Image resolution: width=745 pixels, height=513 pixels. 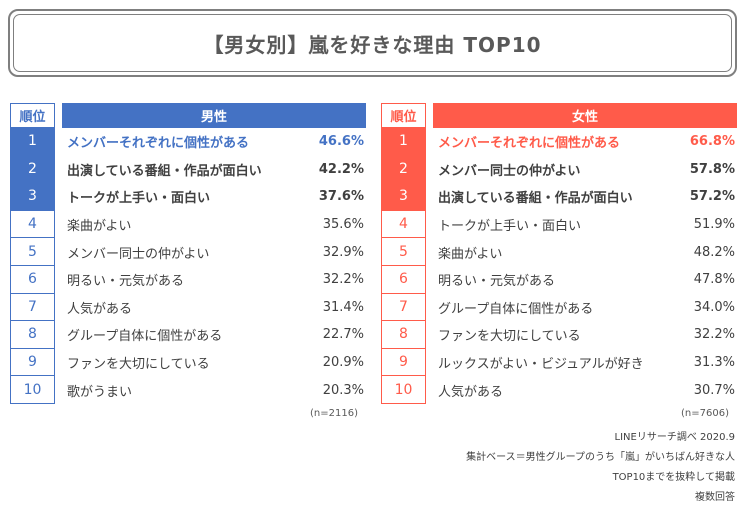 What do you see at coordinates (341, 169) in the screenshot?
I see `male-reason-percent: 42.2%` at bounding box center [341, 169].